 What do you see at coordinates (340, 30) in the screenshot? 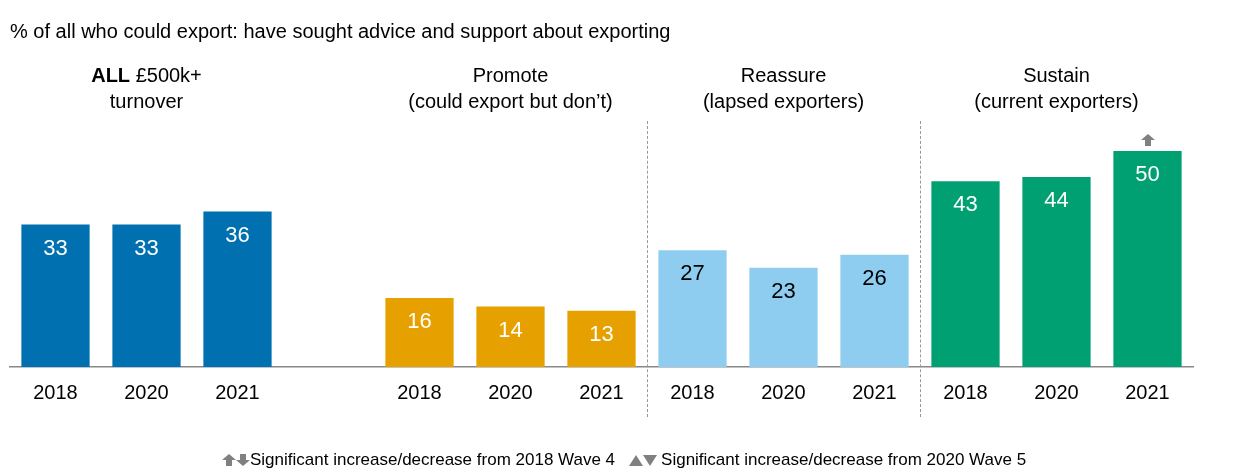
I see `chart-title: % of all who could export: have sought advice and support about exporting` at bounding box center [340, 30].